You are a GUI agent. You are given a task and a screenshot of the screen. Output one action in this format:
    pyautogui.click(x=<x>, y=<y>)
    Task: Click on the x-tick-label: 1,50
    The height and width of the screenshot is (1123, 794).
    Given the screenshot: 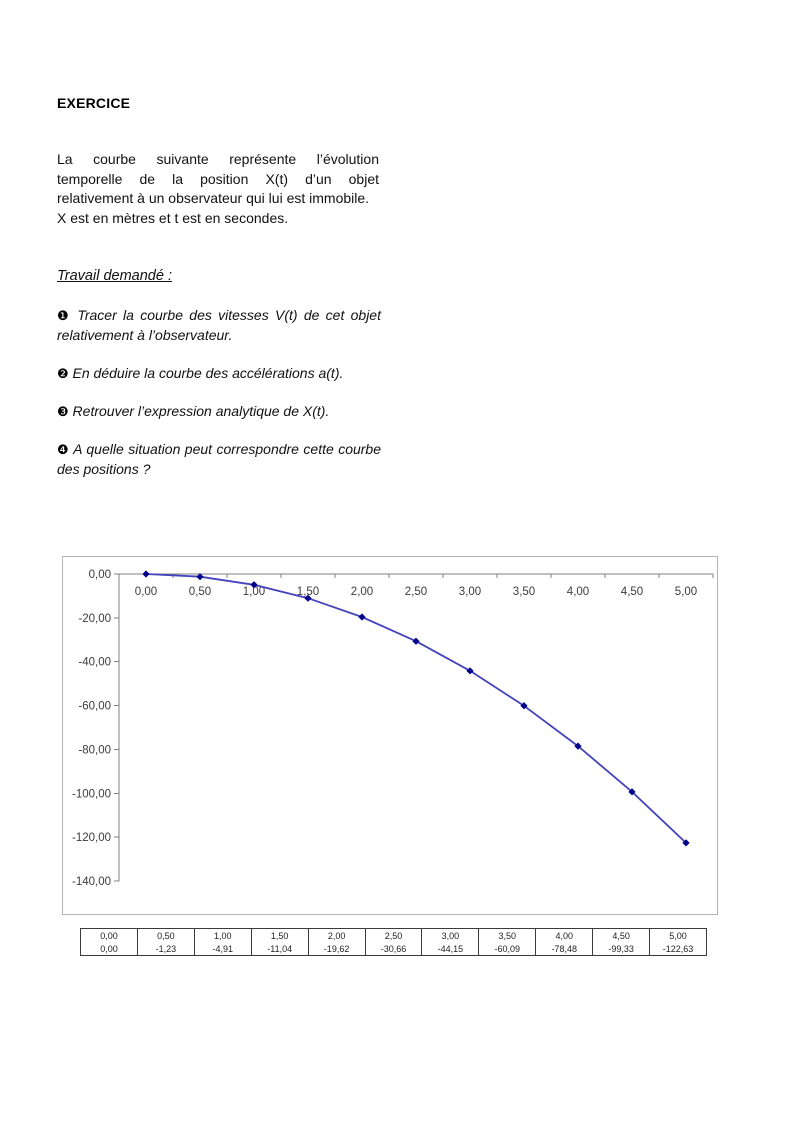 What is the action you would take?
    pyautogui.click(x=308, y=592)
    